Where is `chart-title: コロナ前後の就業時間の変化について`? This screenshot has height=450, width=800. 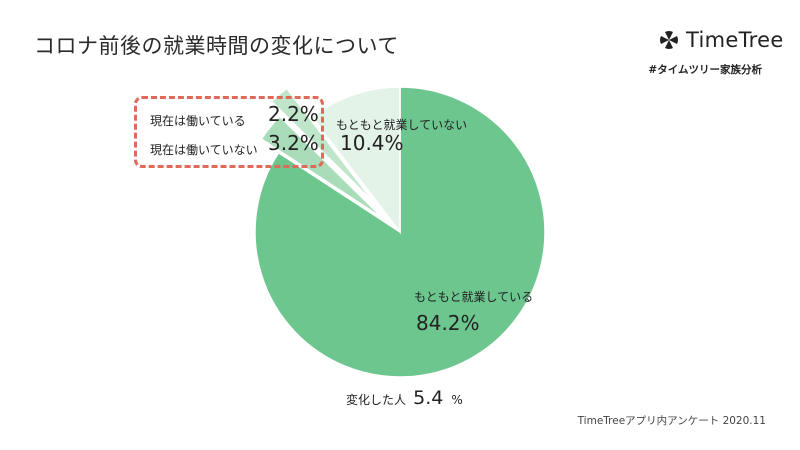 chart-title: コロナ前後の就業時間の変化について is located at coordinates (216, 46).